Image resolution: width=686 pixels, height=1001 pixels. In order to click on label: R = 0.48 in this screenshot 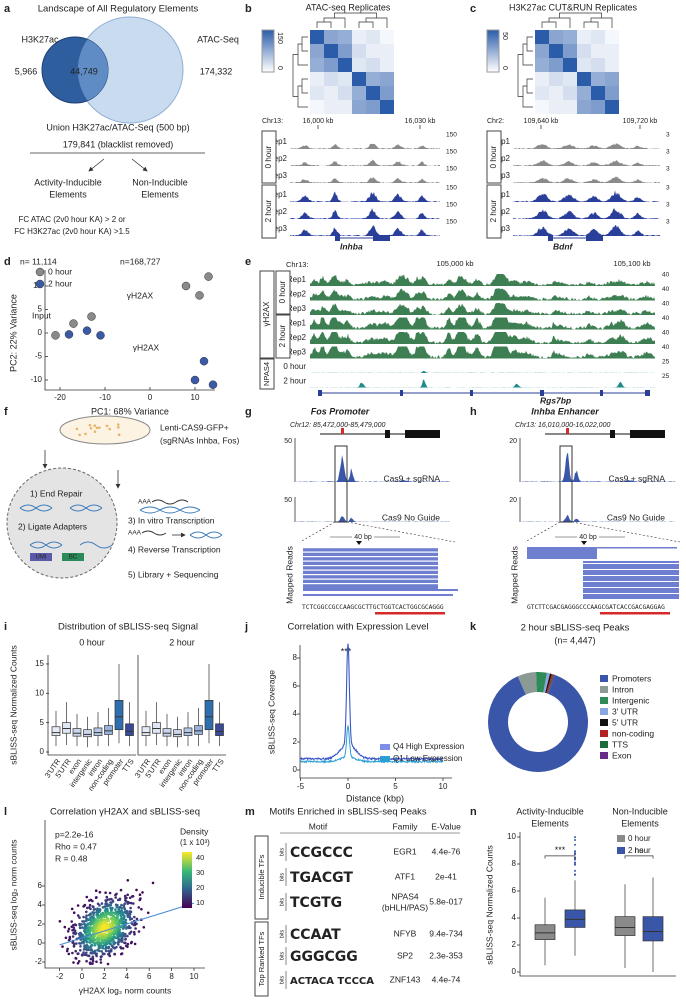, I will do `click(71, 858)`.